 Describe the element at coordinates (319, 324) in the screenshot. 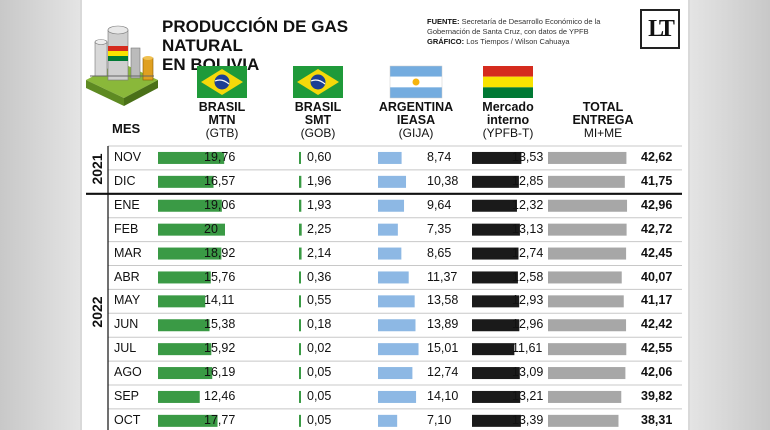

I see `value-label-smt: 0,18` at that location.